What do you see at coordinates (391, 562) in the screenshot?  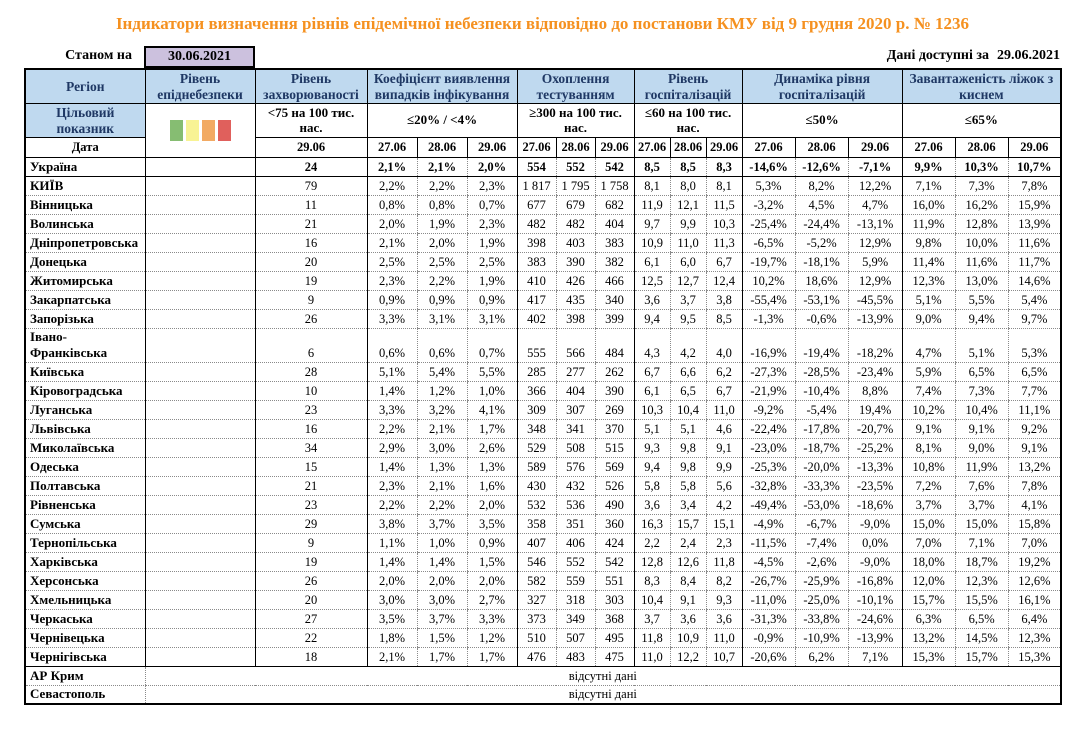 I see `coef-cell: 1,4%` at bounding box center [391, 562].